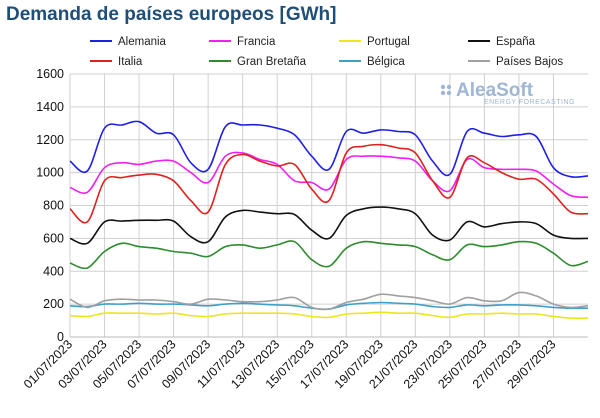 This screenshot has height=418, width=600. I want to click on chart-title: Demanda de países europeos [GWh], so click(171, 14).